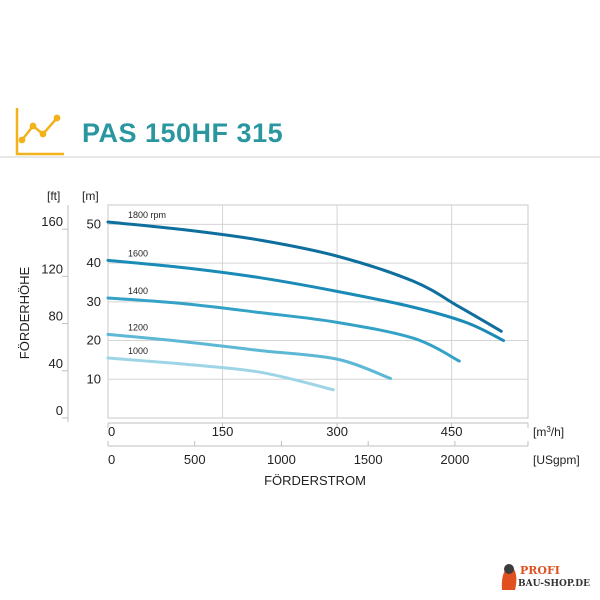 The width and height of the screenshot is (600, 600). I want to click on y-tick-label-m: 10, so click(94, 378).